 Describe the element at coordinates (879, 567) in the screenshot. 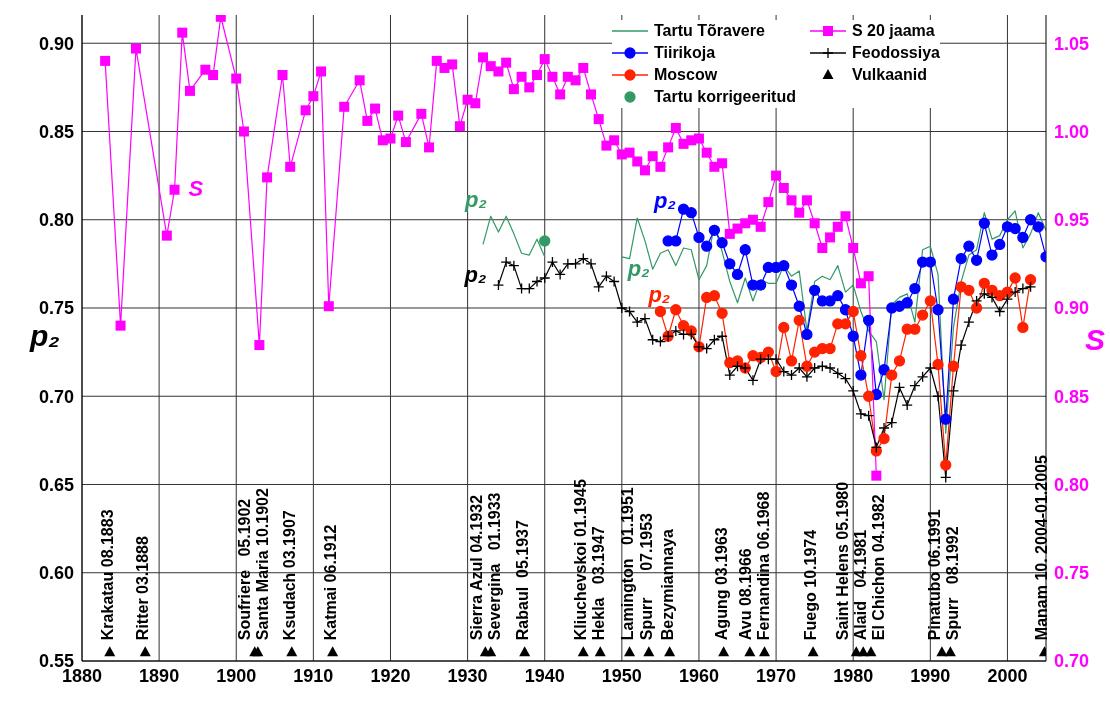

I see `data-label: El Chichon 04.1982` at that location.